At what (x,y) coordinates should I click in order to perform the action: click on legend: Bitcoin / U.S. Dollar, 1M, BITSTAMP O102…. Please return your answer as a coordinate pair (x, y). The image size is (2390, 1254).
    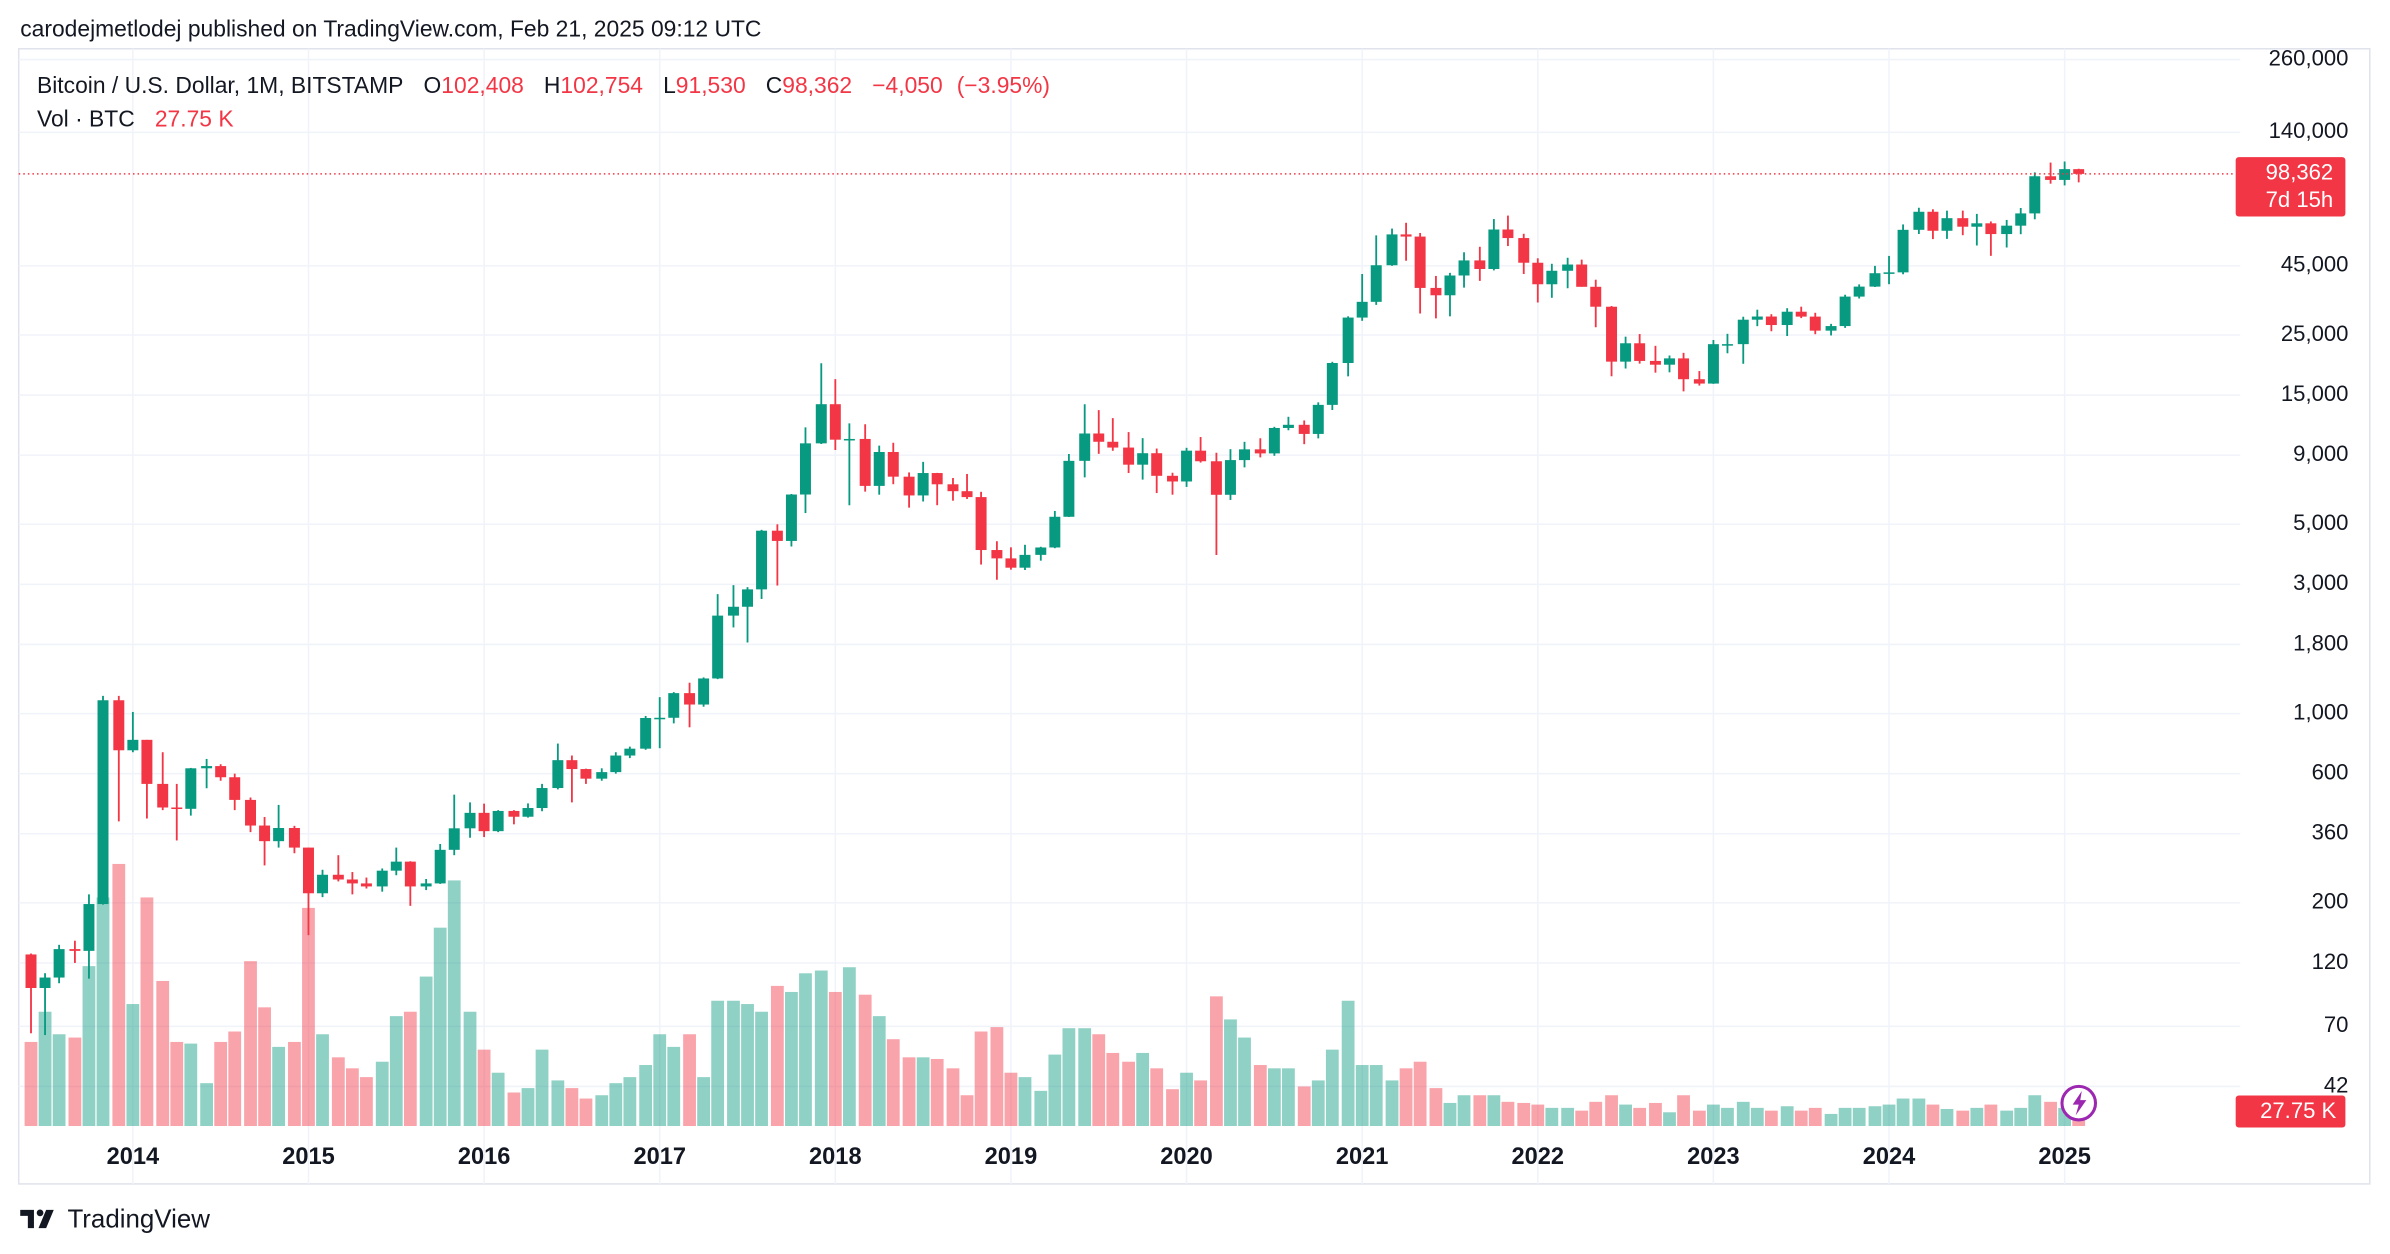
    Looking at the image, I should click on (543, 85).